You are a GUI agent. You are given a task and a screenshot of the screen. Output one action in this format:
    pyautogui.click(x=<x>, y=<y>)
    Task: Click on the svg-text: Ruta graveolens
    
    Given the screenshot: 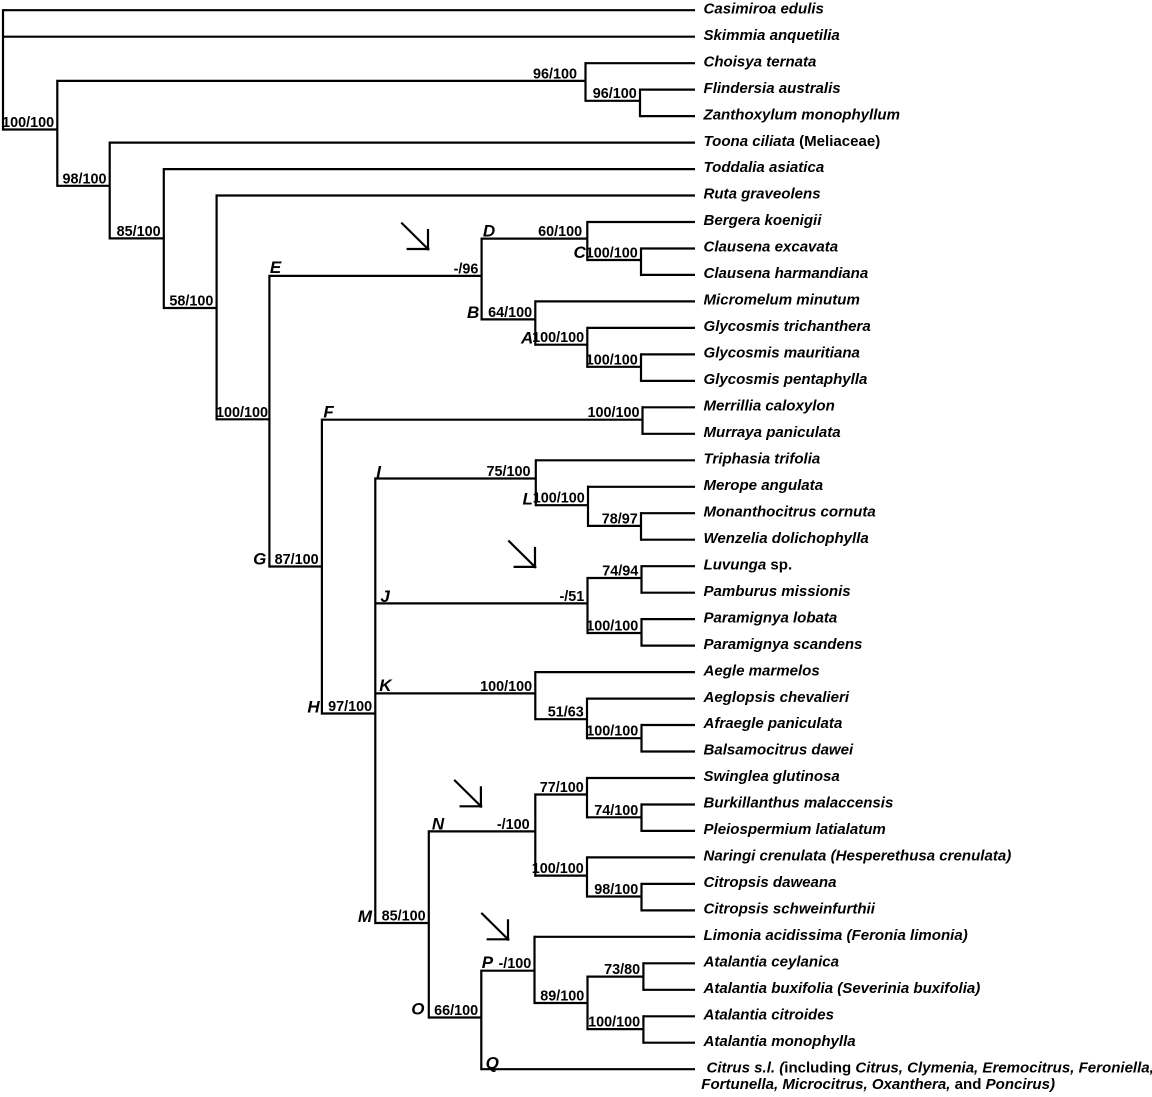 What is the action you would take?
    pyautogui.click(x=762, y=194)
    